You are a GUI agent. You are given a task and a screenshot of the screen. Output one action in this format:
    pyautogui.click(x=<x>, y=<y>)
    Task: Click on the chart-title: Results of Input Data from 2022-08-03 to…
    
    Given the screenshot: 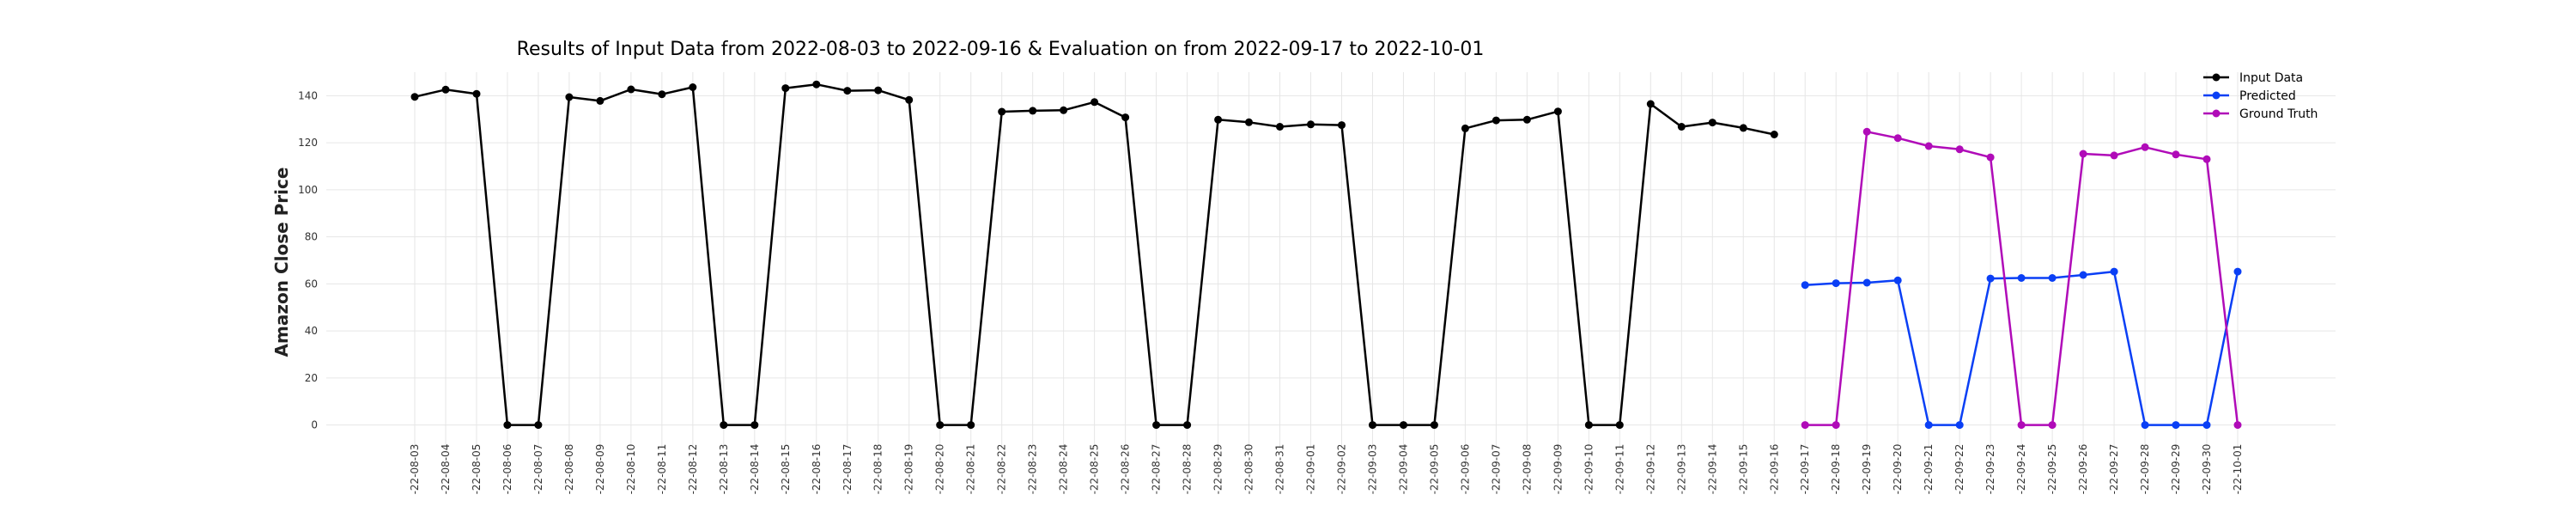 What is the action you would take?
    pyautogui.click(x=1001, y=49)
    